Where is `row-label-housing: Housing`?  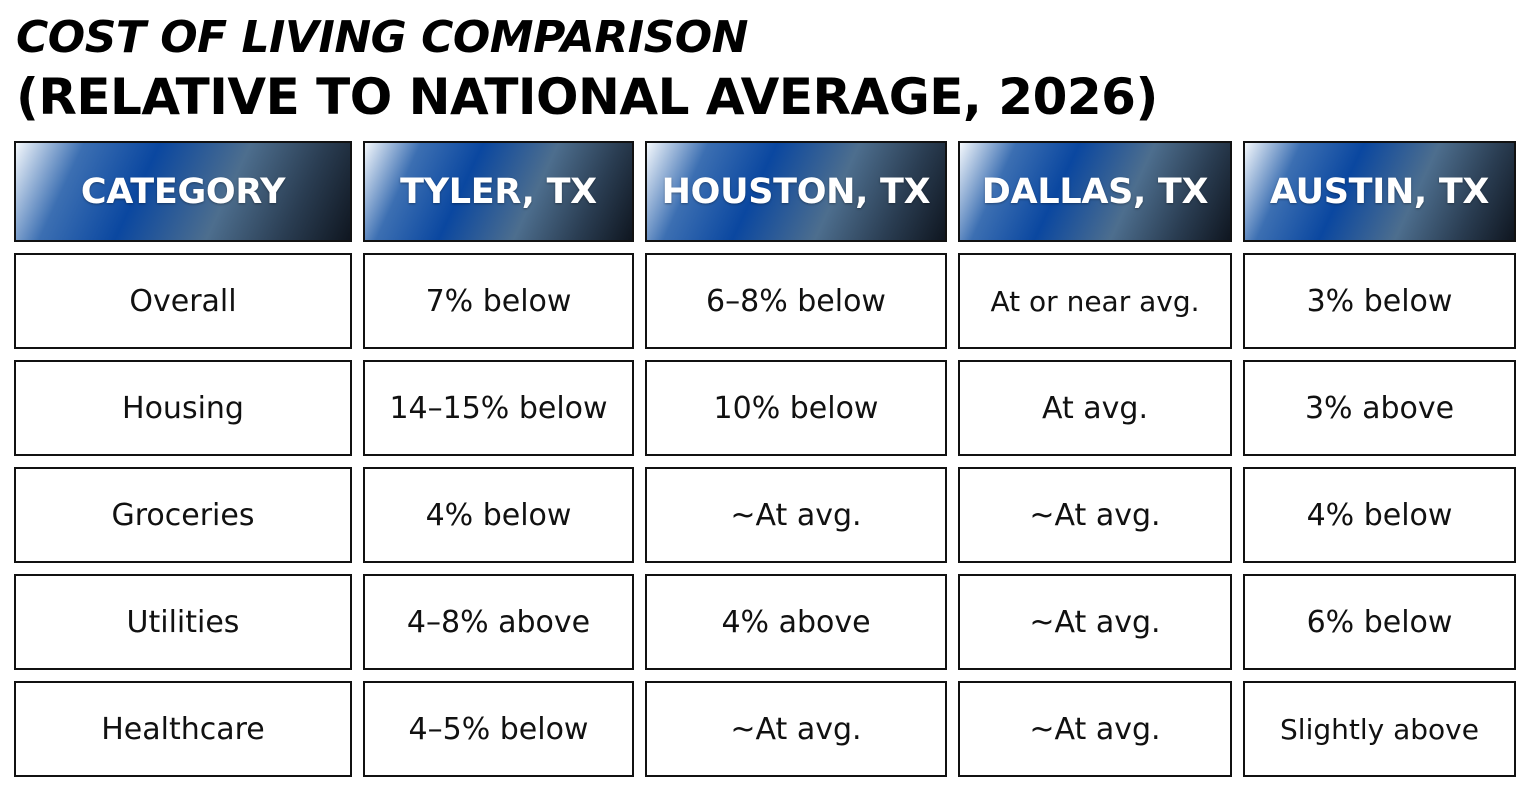
row-label-housing: Housing is located at coordinates (183, 408).